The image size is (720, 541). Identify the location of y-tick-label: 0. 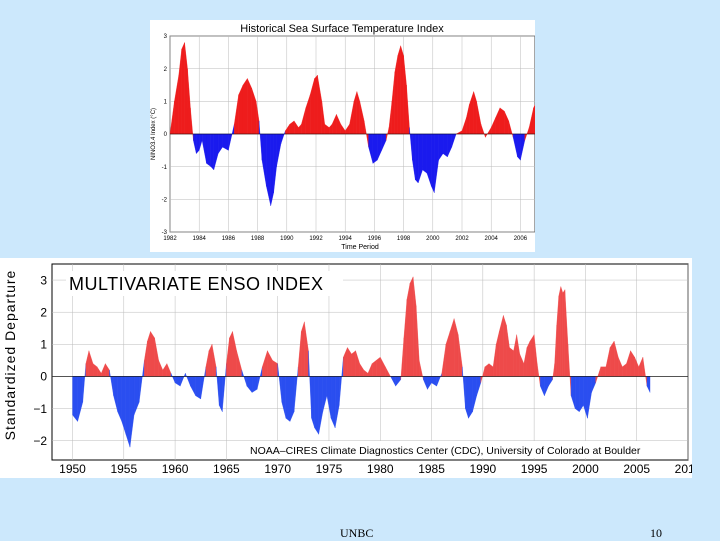
(43, 377).